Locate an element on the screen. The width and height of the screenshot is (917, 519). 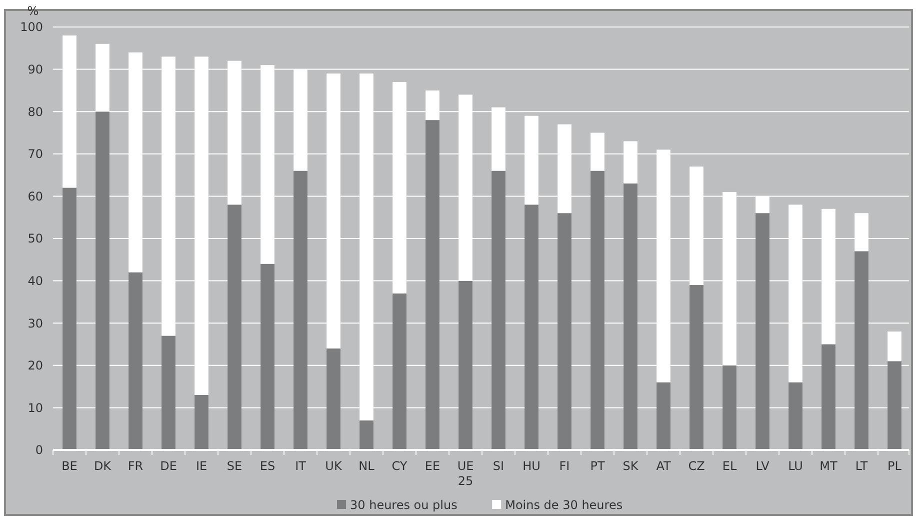
x-tick-label: HU is located at coordinates (531, 466).